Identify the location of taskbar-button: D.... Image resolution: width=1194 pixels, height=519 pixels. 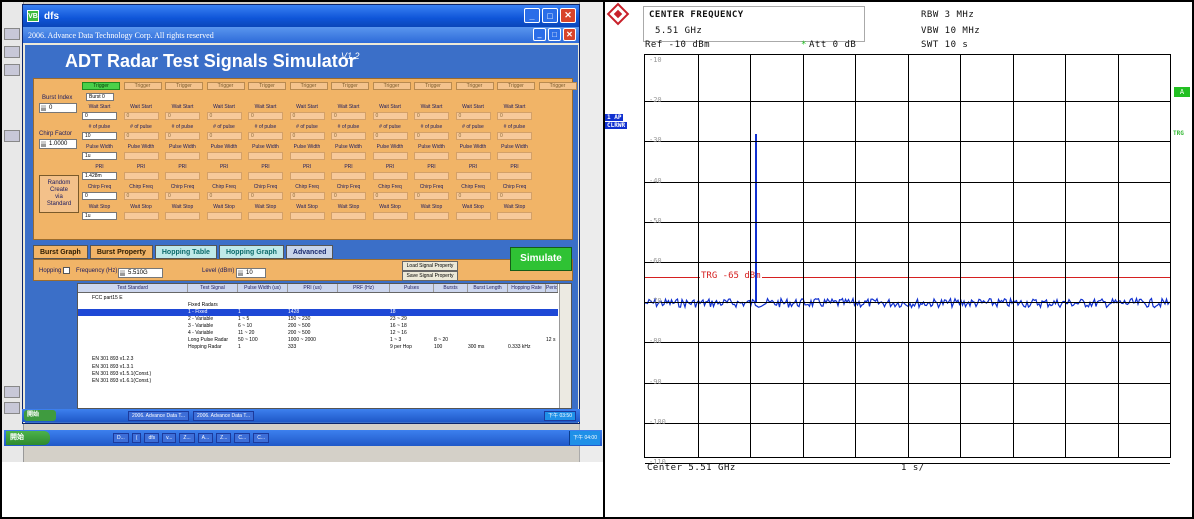
(121, 438).